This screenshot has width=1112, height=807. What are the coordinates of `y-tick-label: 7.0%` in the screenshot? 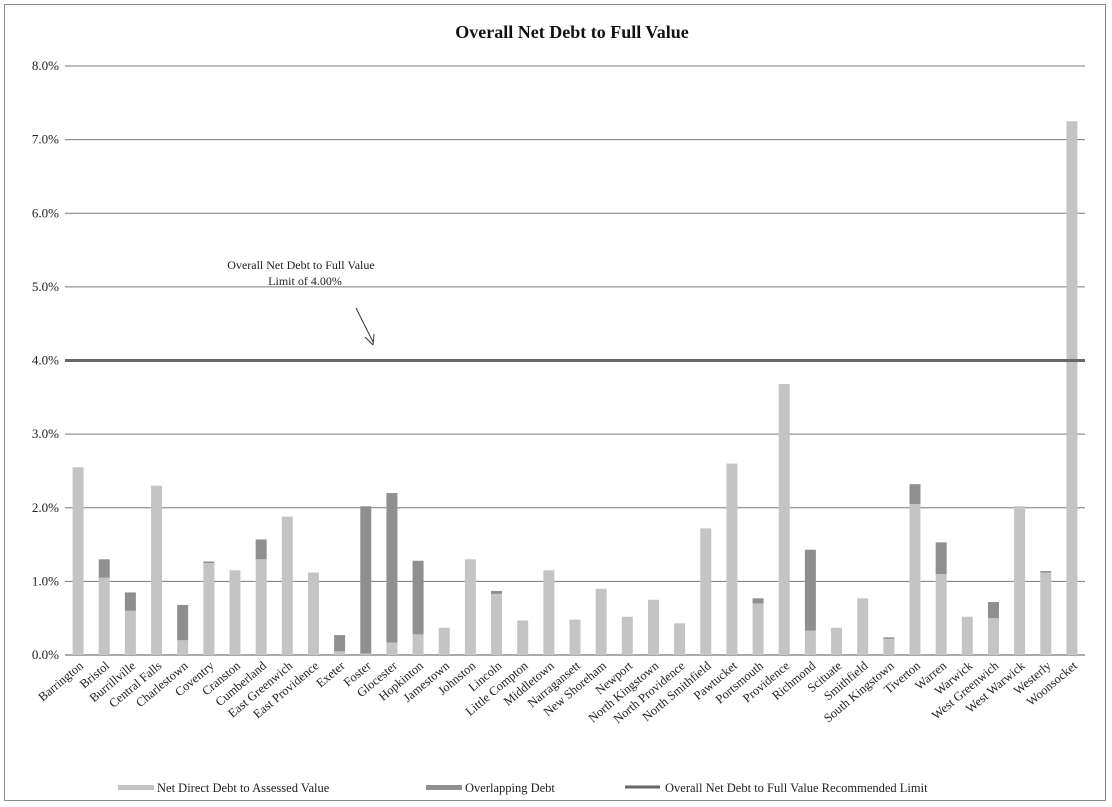 It's located at (45, 139).